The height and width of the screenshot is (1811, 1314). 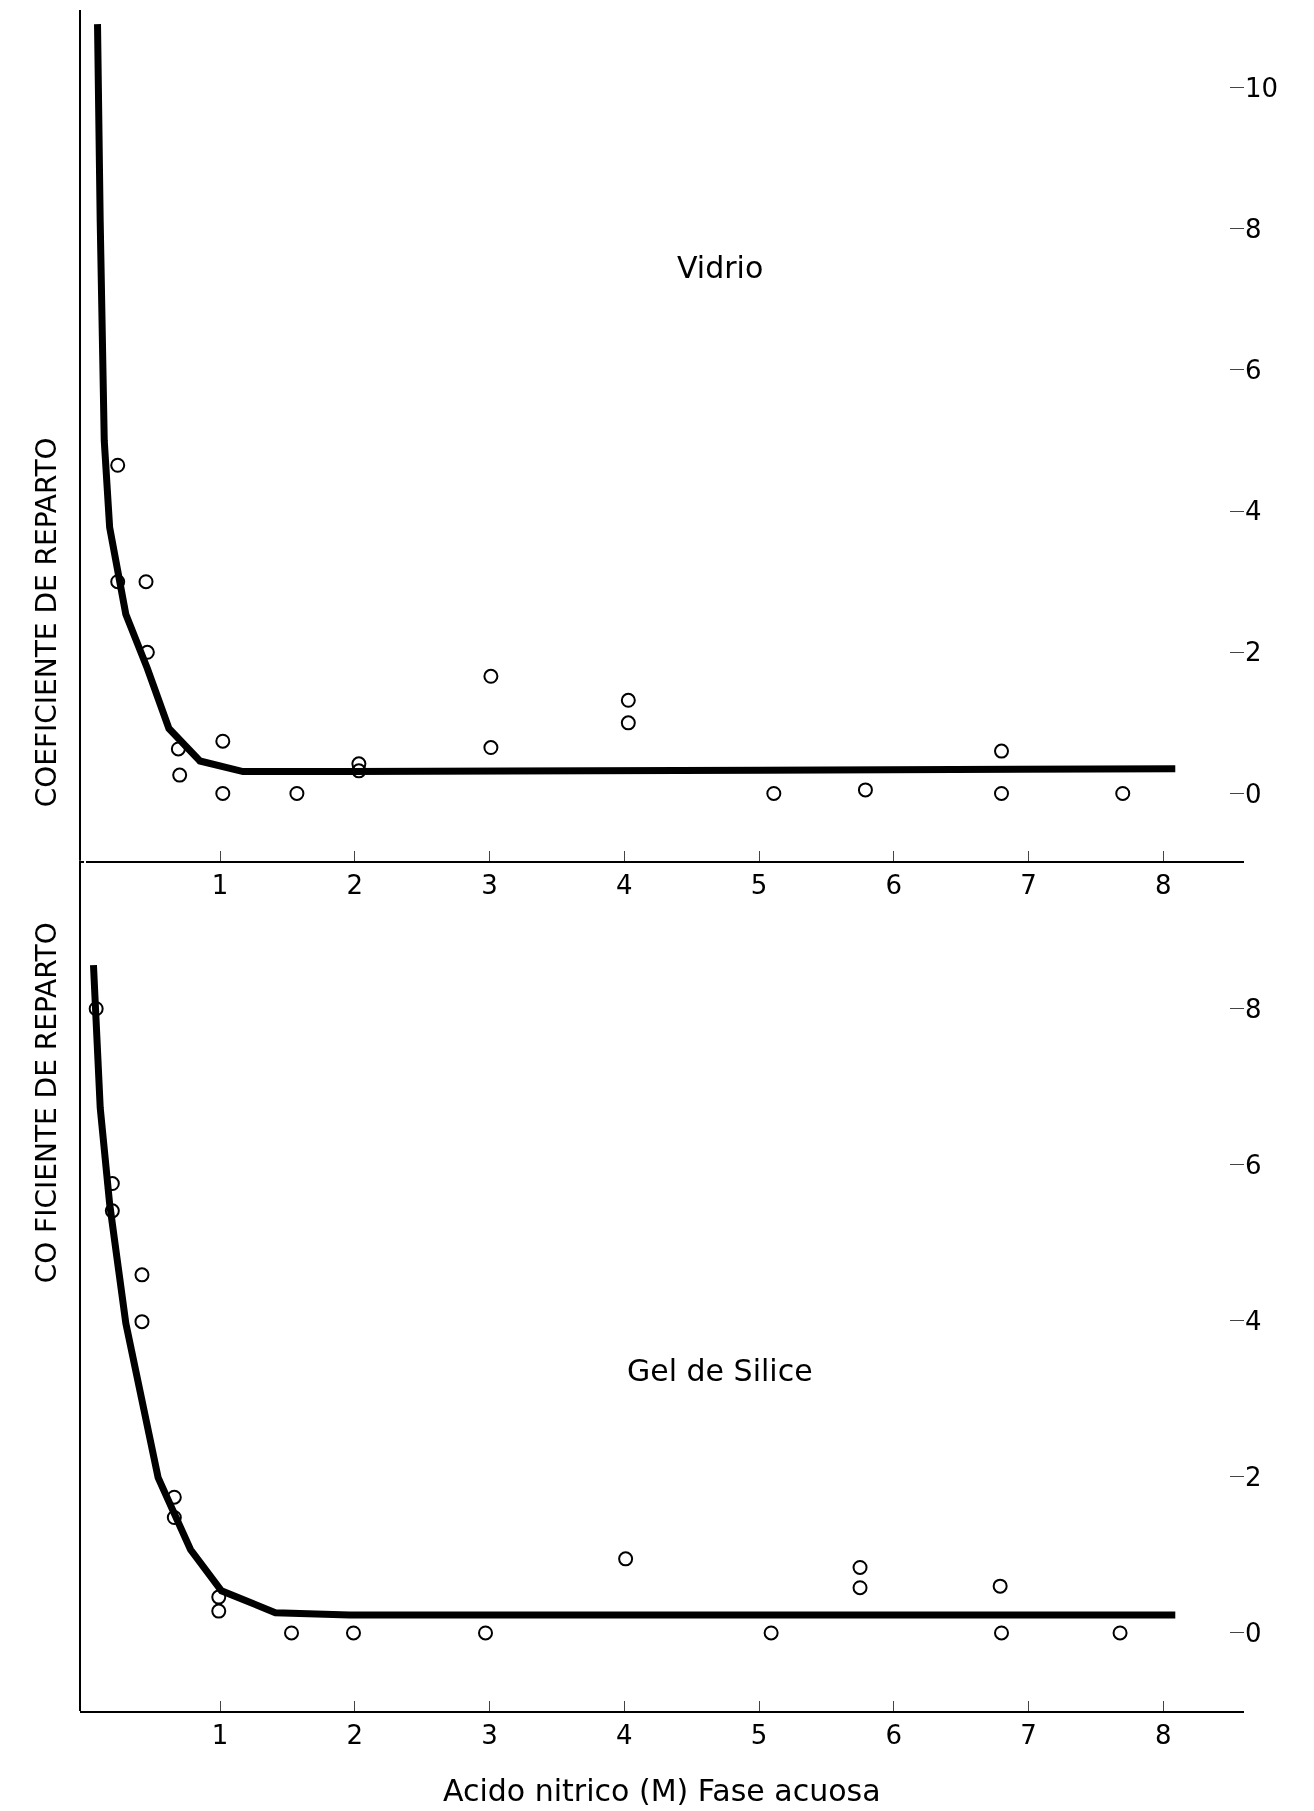 What do you see at coordinates (720, 1370) in the screenshot?
I see `annotation: Gel de Silice` at bounding box center [720, 1370].